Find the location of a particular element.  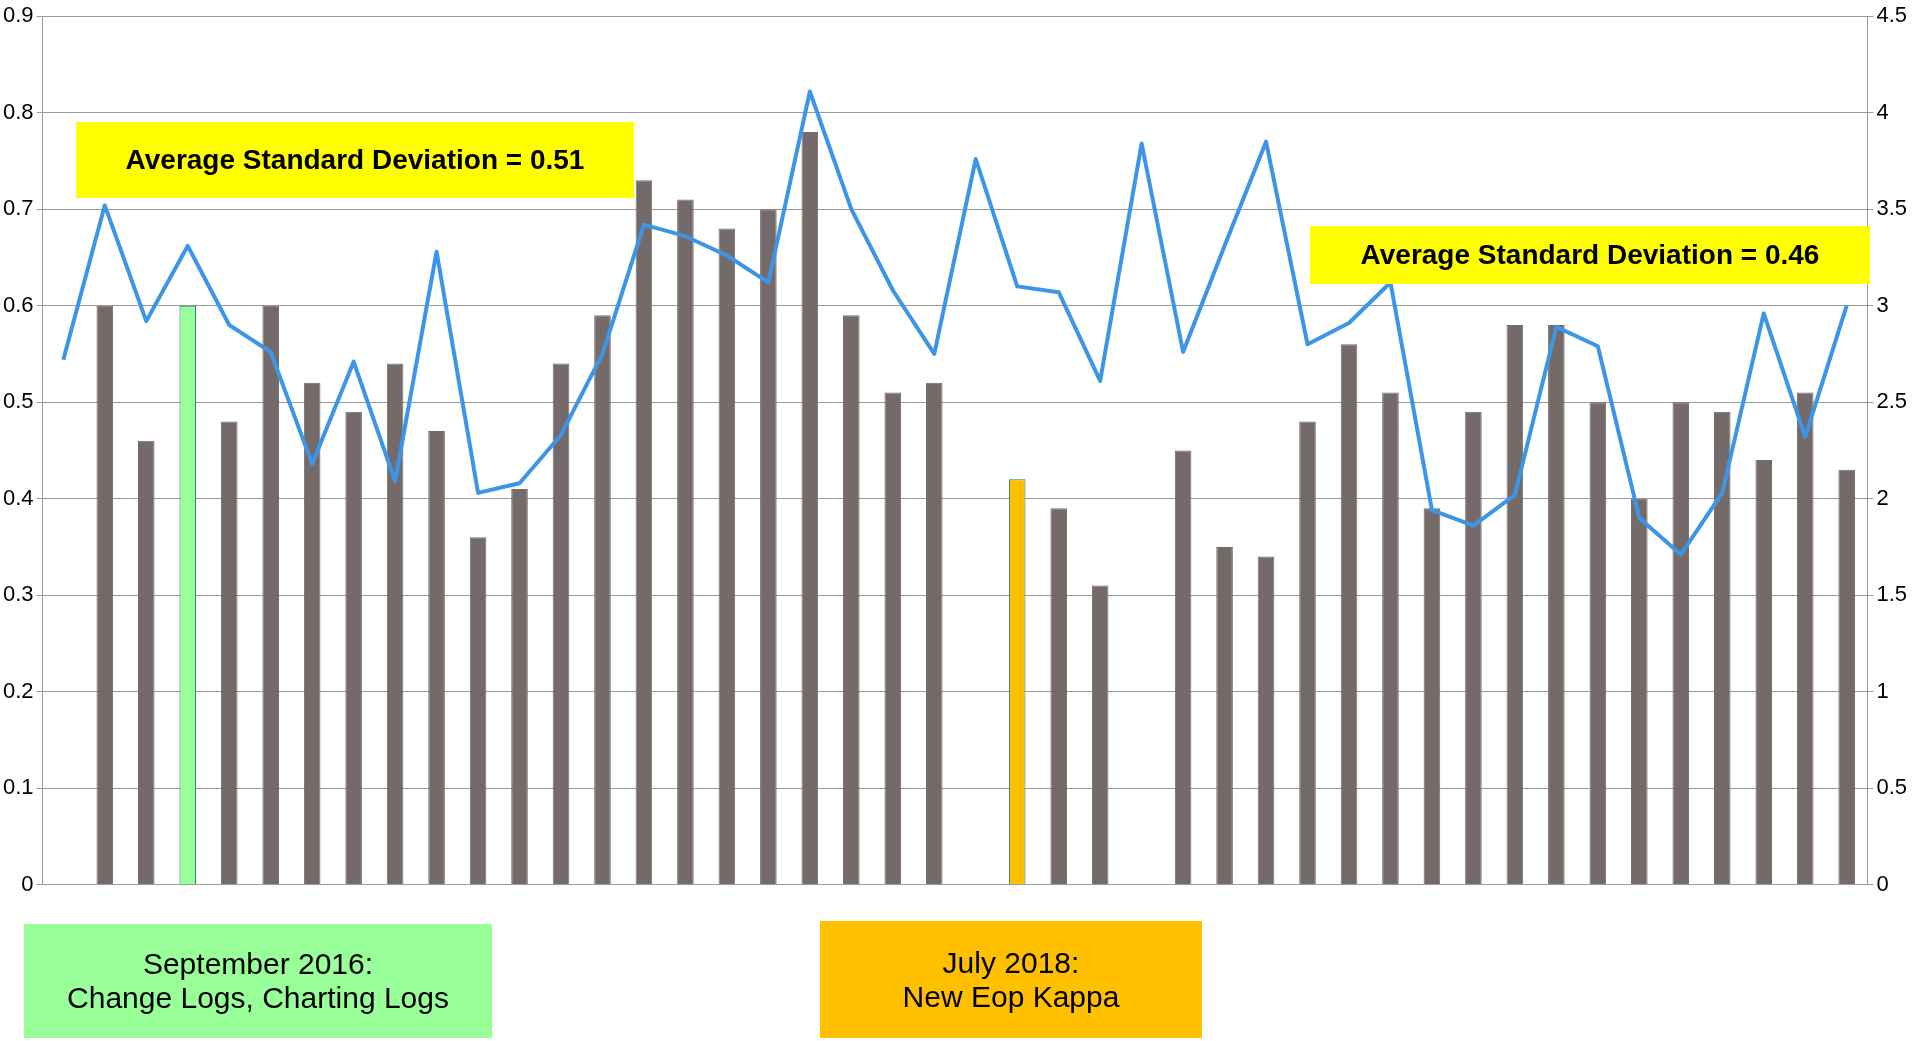

y-tick-label: 0.2 is located at coordinates (18, 690).